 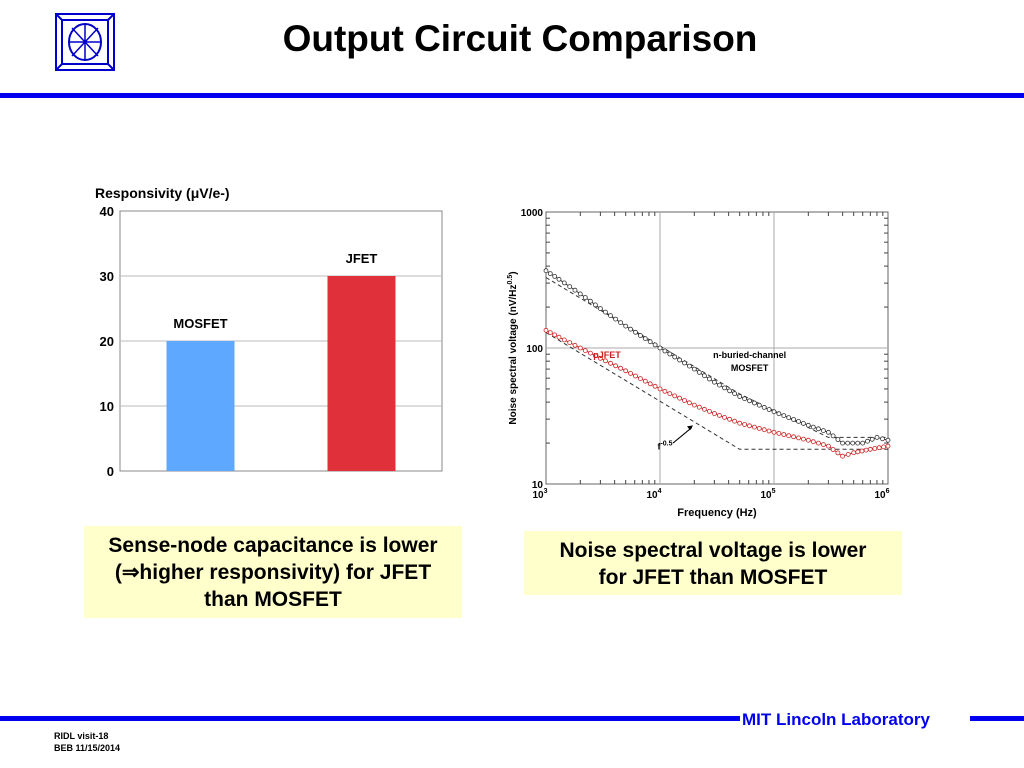 I want to click on mosfet-annotation-line-1: n-buried-channel, so click(x=749, y=355).